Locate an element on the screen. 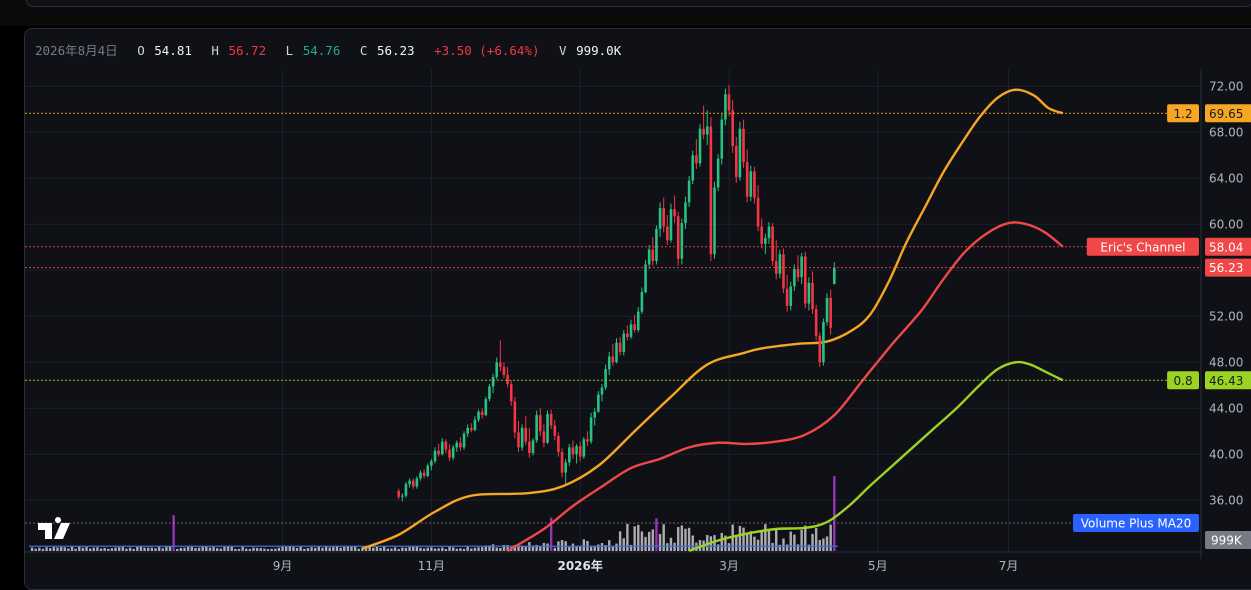 This screenshot has height=590, width=1251. legend-close-label: C is located at coordinates (363, 50).